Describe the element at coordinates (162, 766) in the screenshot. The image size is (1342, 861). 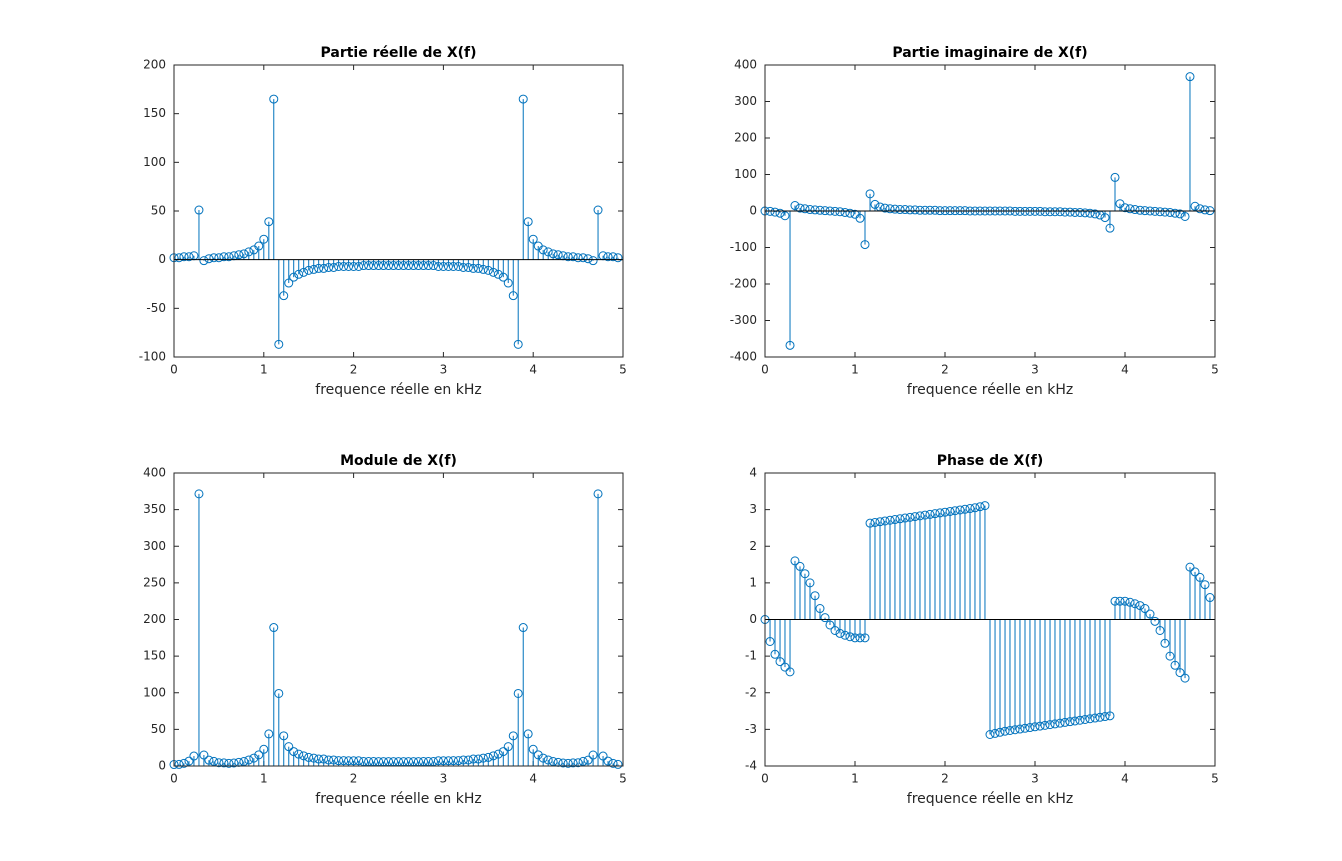
I see `y-tick-label: 0` at that location.